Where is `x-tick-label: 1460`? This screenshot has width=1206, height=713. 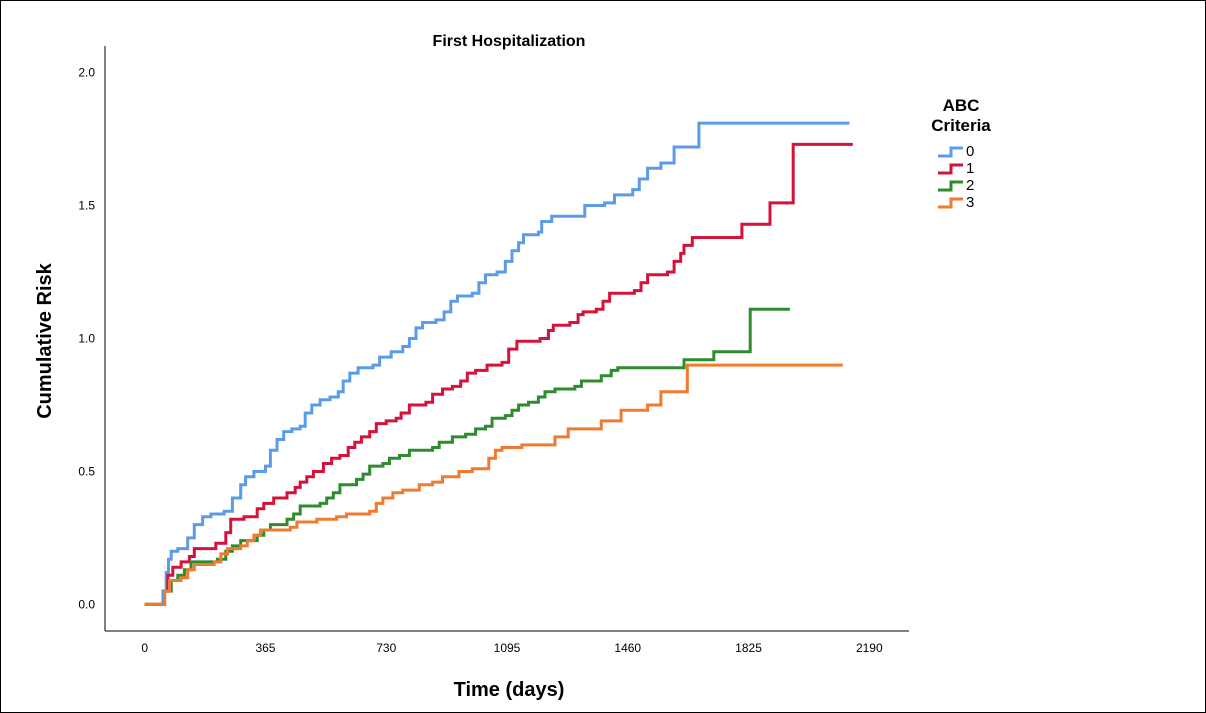
x-tick-label: 1460 is located at coordinates (627, 648).